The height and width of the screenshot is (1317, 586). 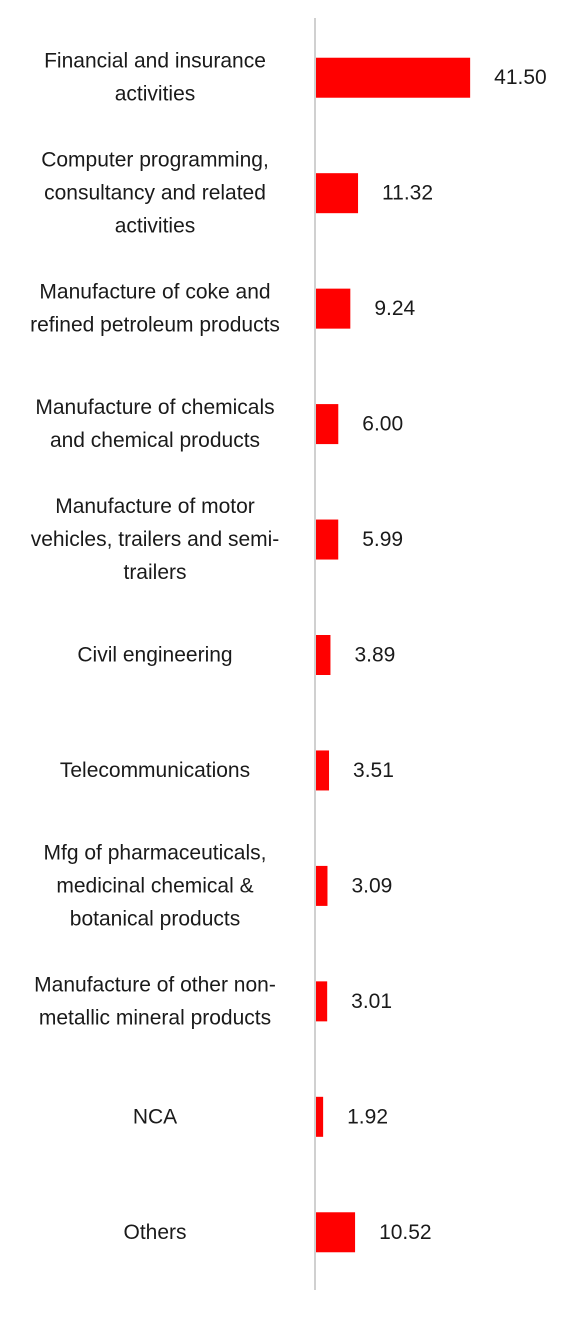 What do you see at coordinates (374, 655) in the screenshot?
I see `data-label: 3.89` at bounding box center [374, 655].